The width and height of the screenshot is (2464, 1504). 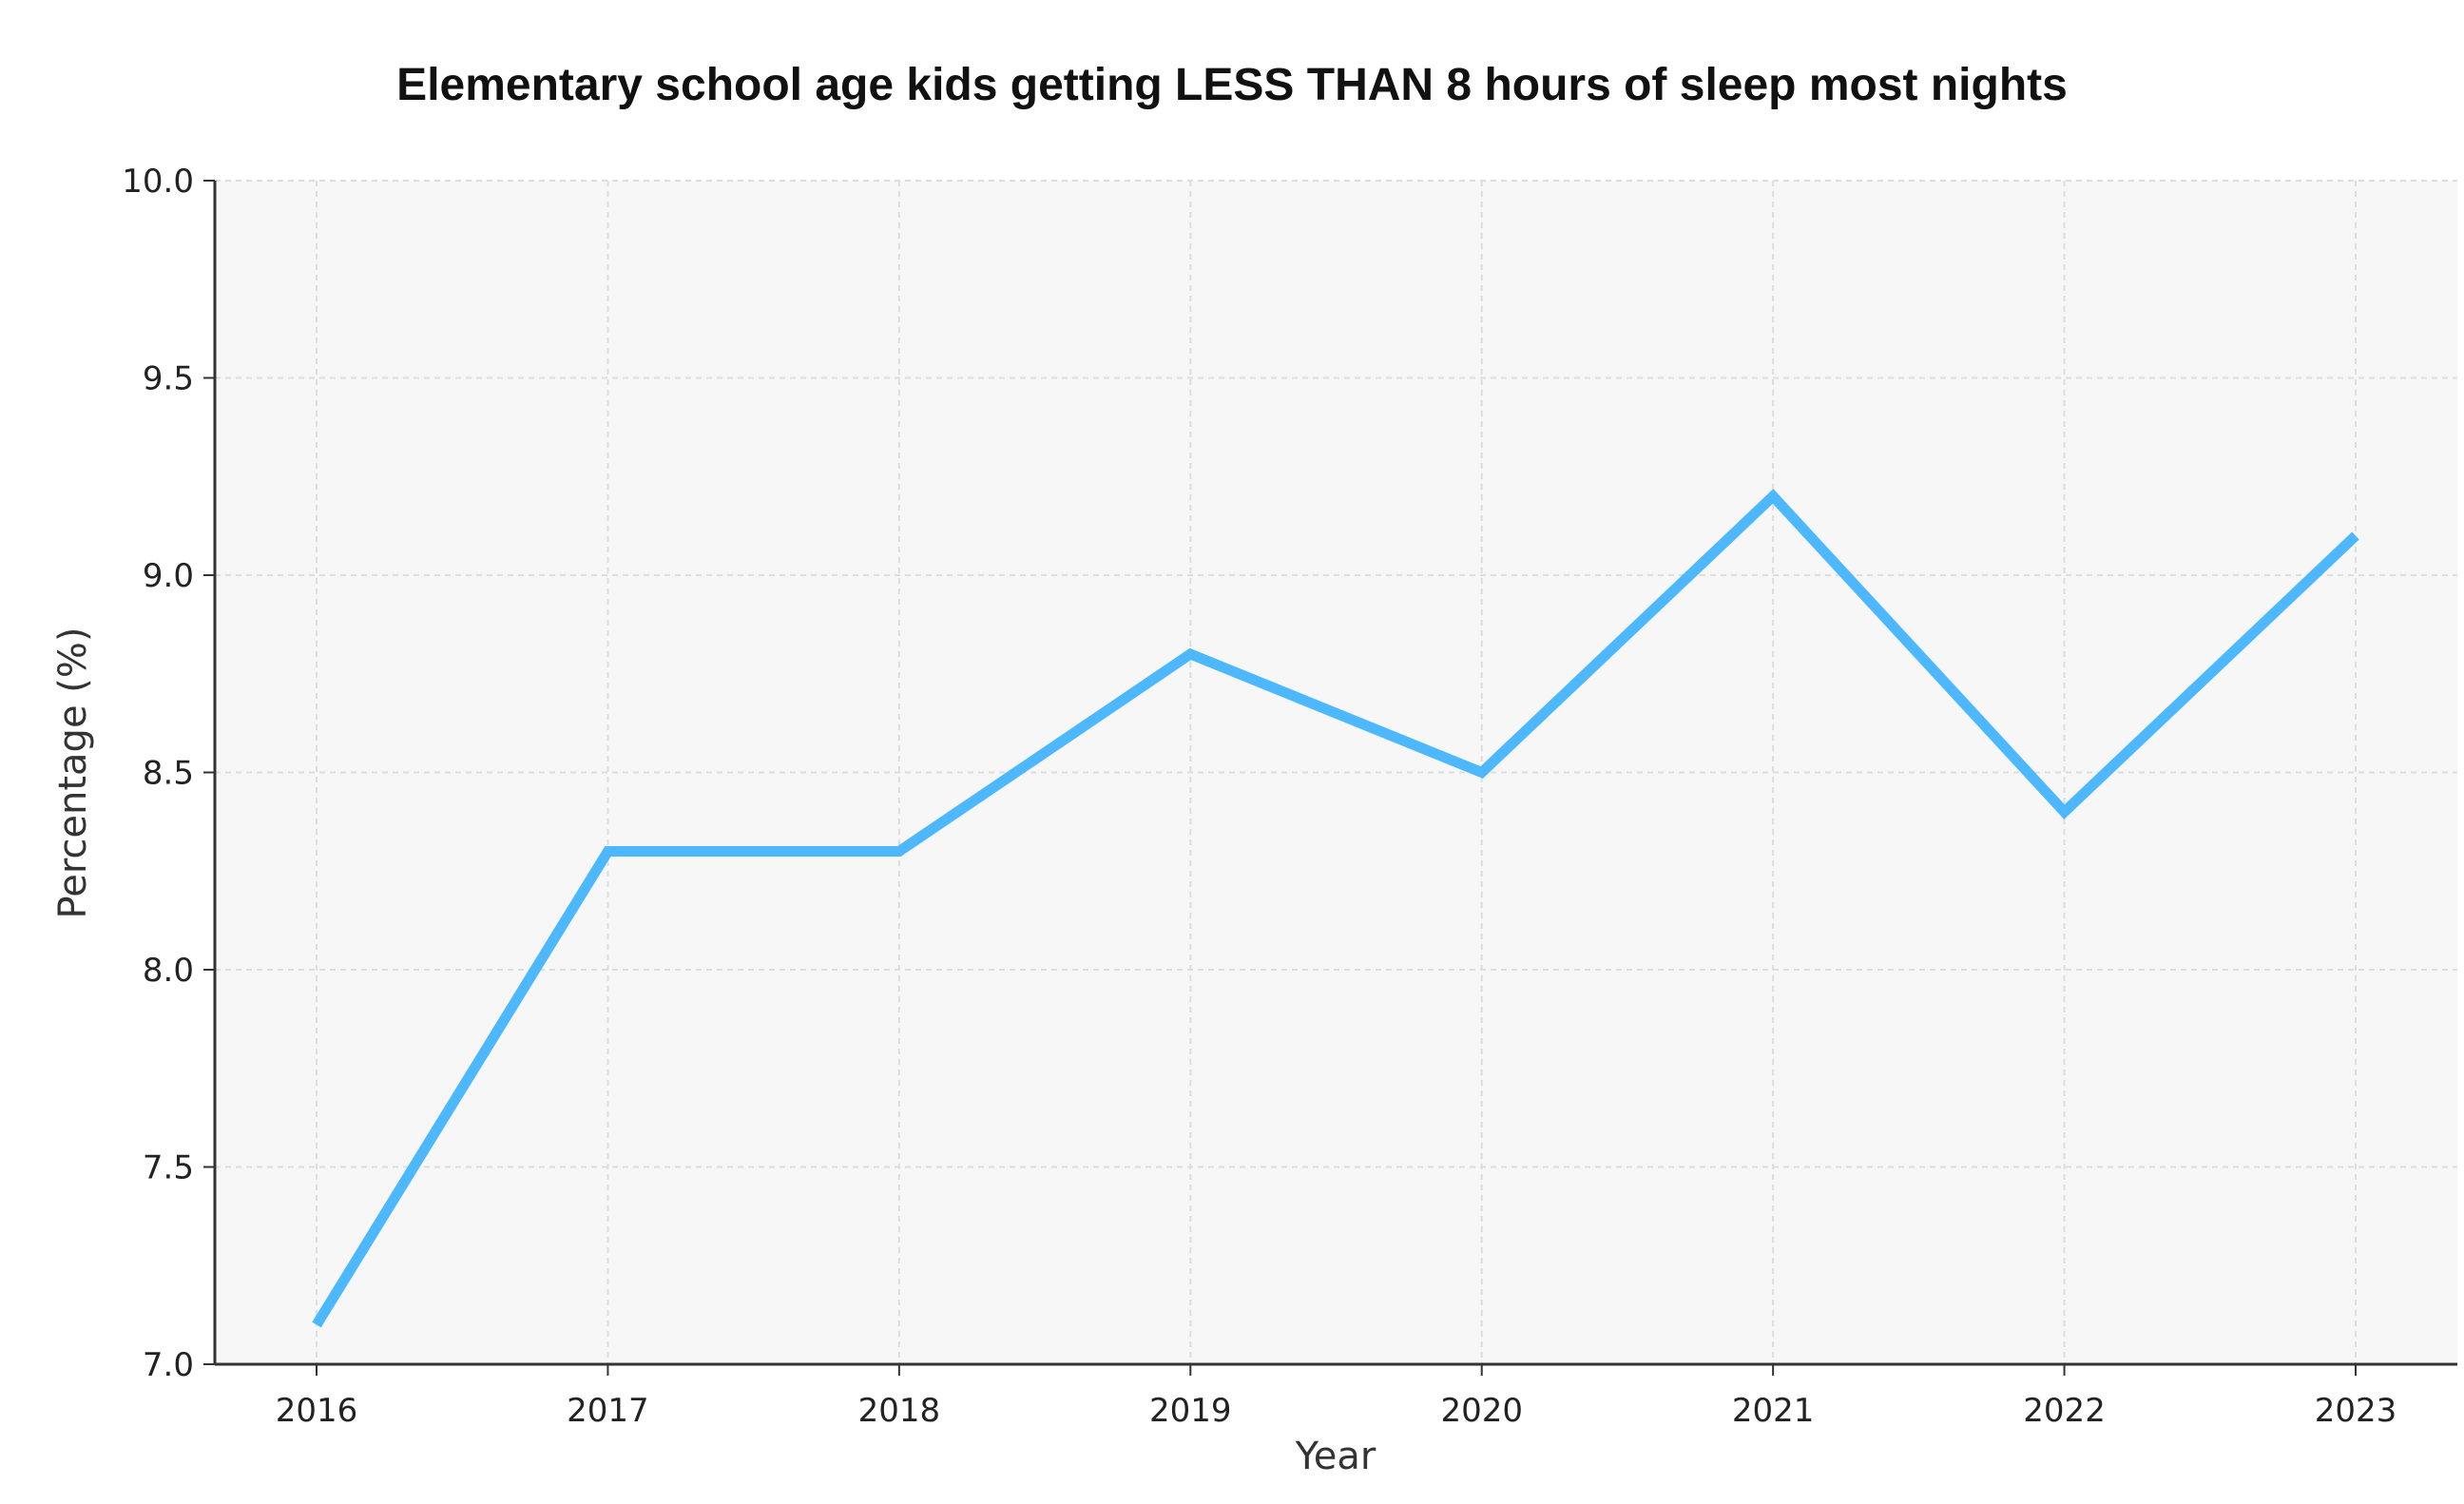 What do you see at coordinates (2356, 1411) in the screenshot?
I see `x-tick-label: 2023` at bounding box center [2356, 1411].